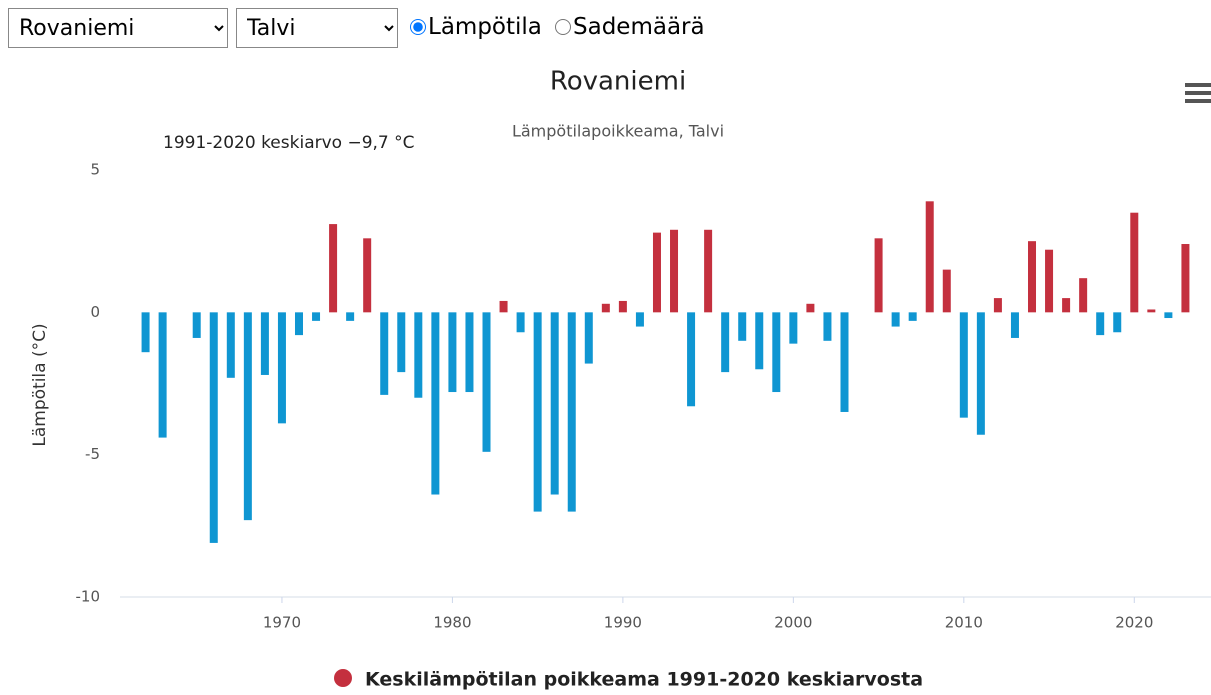  What do you see at coordinates (317, 28) in the screenshot?
I see `season-select: Talvi` at bounding box center [317, 28].